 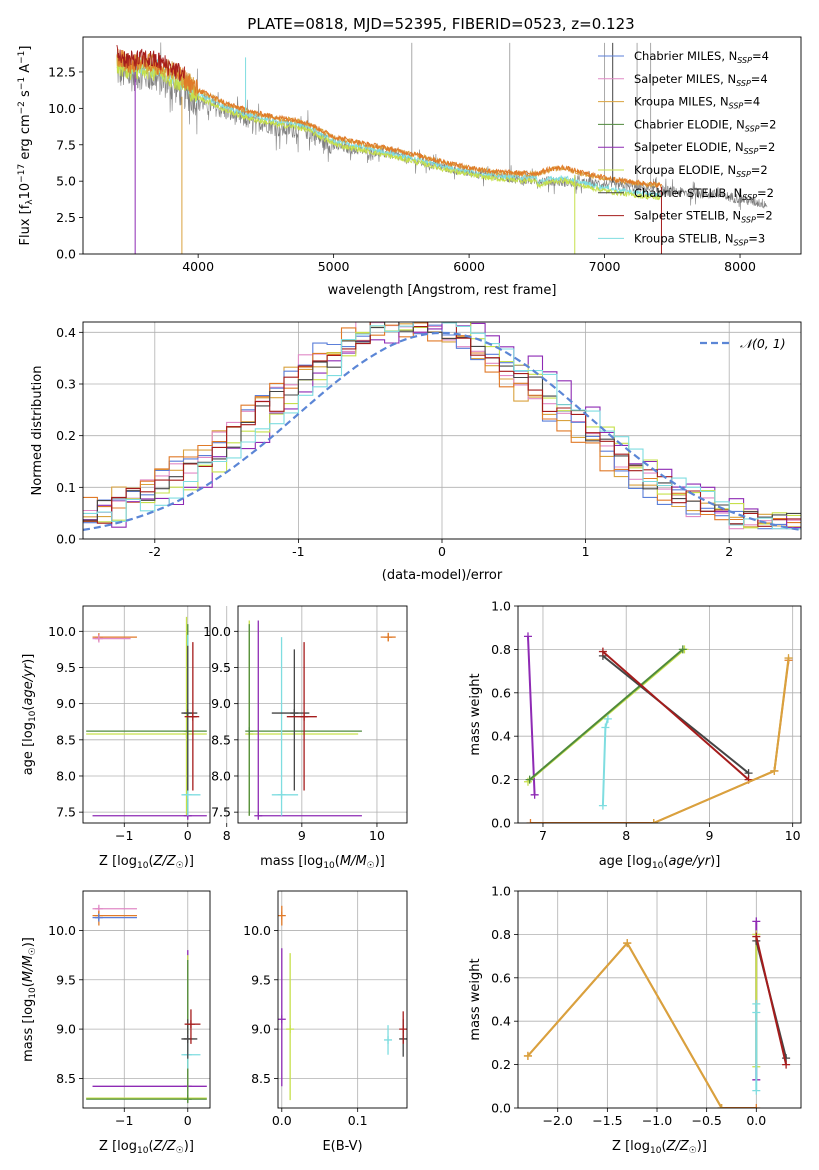 What do you see at coordinates (28, 968) in the screenshot?
I see `y-axis-label-part: M/M` at bounding box center [28, 968].